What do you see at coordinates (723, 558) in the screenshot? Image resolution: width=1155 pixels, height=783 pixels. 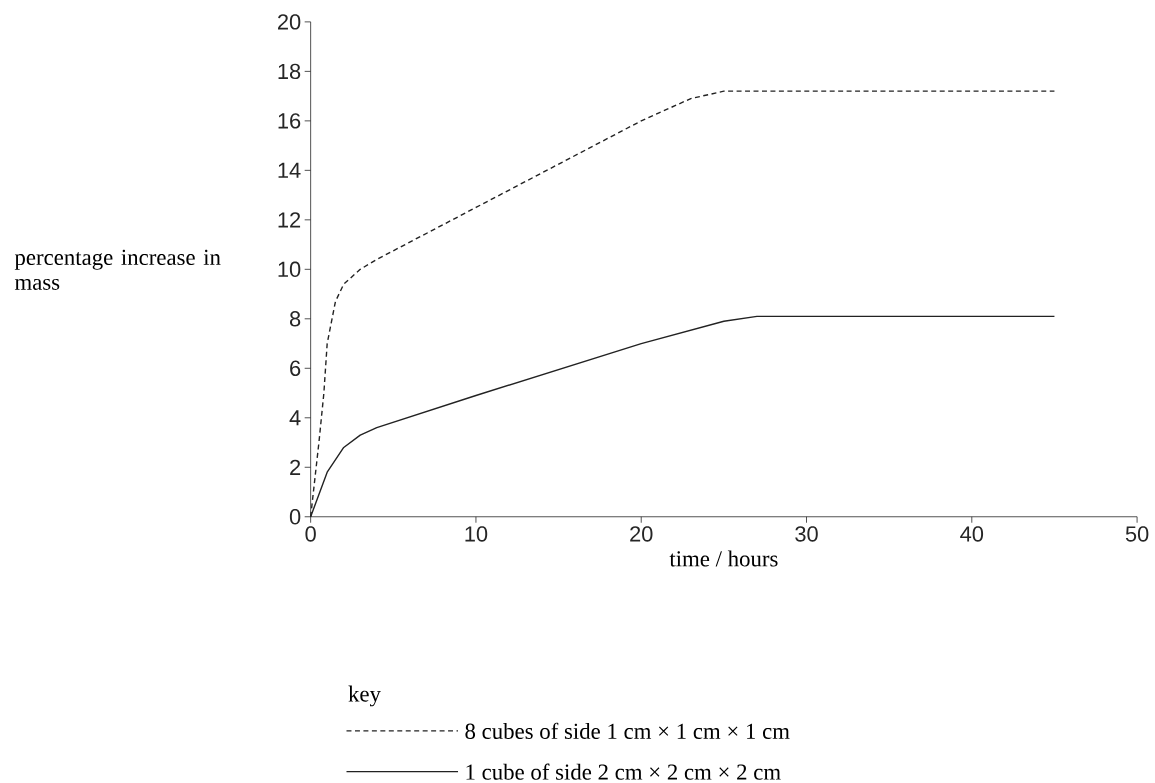 I see `x-axis-title: time / hours` at bounding box center [723, 558].